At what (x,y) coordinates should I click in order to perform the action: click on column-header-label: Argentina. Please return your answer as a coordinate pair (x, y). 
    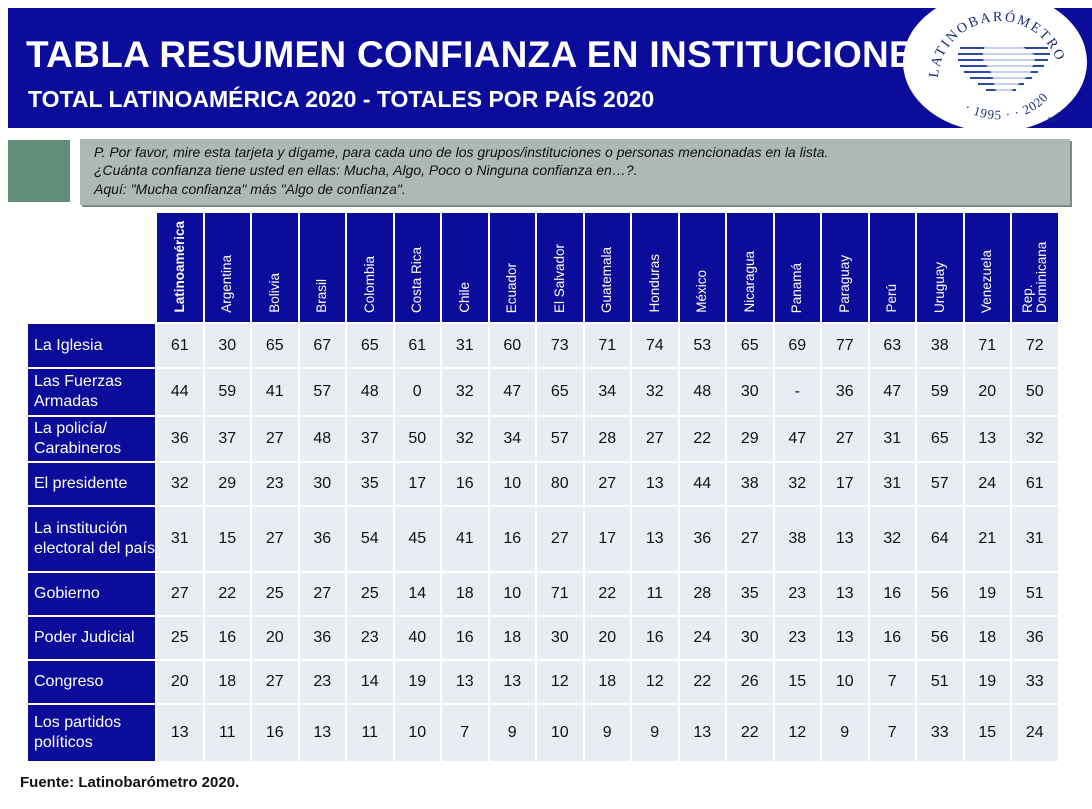
    Looking at the image, I should click on (227, 284).